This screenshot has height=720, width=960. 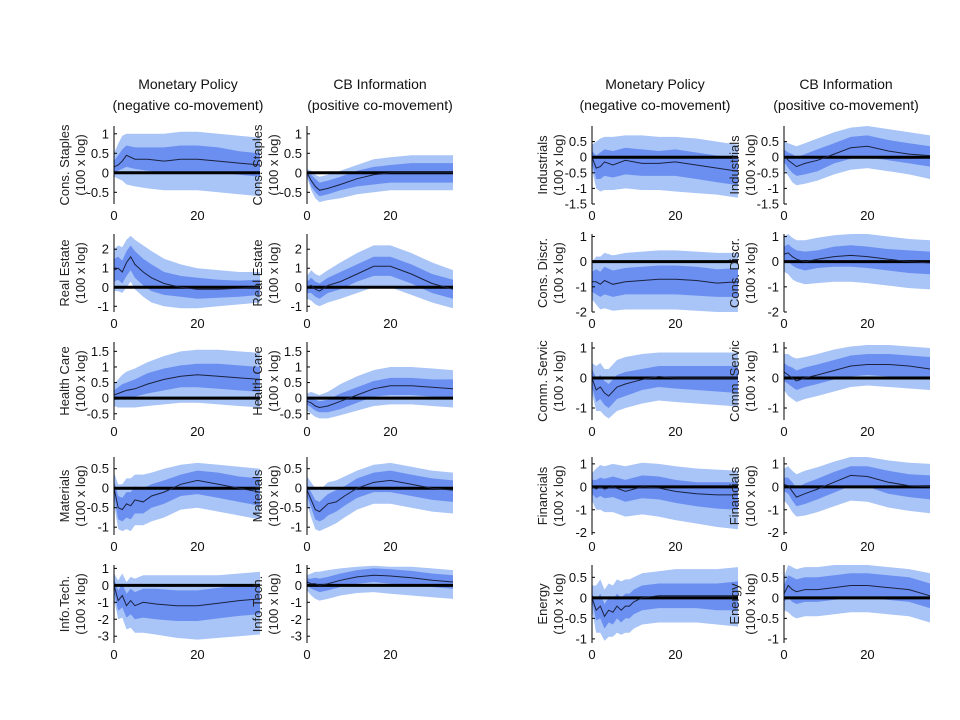 What do you see at coordinates (845, 84) in the screenshot?
I see `col-header-4-line1: CB Information` at bounding box center [845, 84].